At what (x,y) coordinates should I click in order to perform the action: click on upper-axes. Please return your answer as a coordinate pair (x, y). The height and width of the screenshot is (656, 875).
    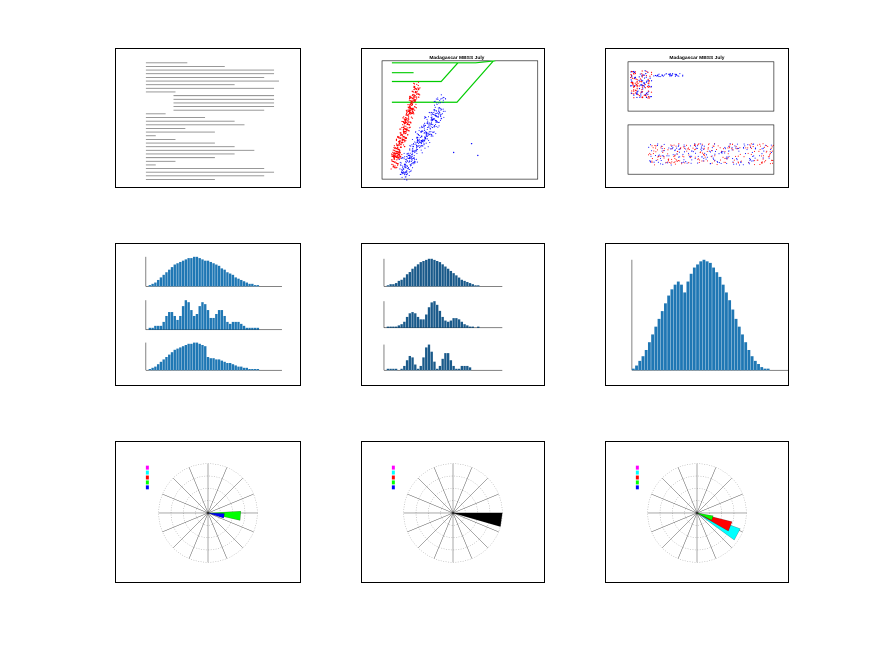
    Looking at the image, I should click on (701, 86).